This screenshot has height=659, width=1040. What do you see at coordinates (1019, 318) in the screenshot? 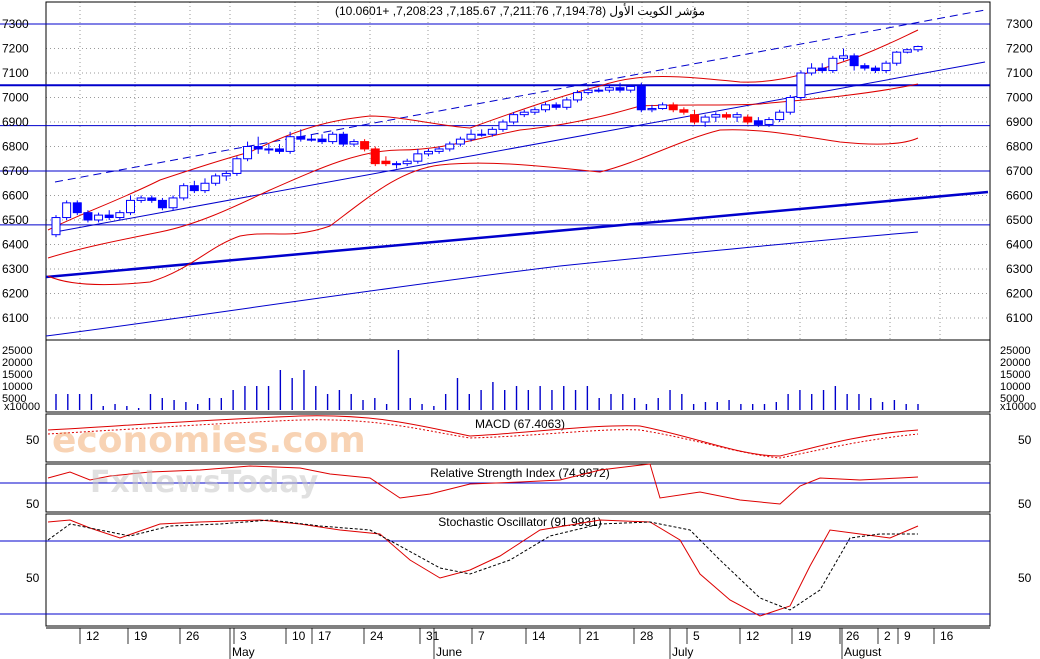
I see `price-tick-right-6100: 6100` at bounding box center [1019, 318].